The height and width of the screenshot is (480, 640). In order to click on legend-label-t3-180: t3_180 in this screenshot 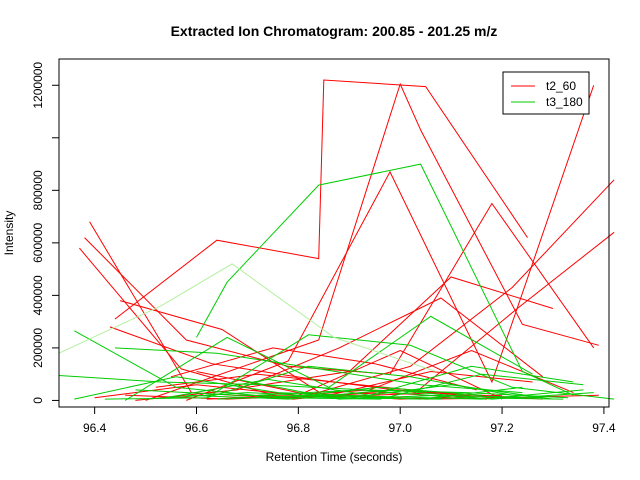, I will do `click(564, 102)`.